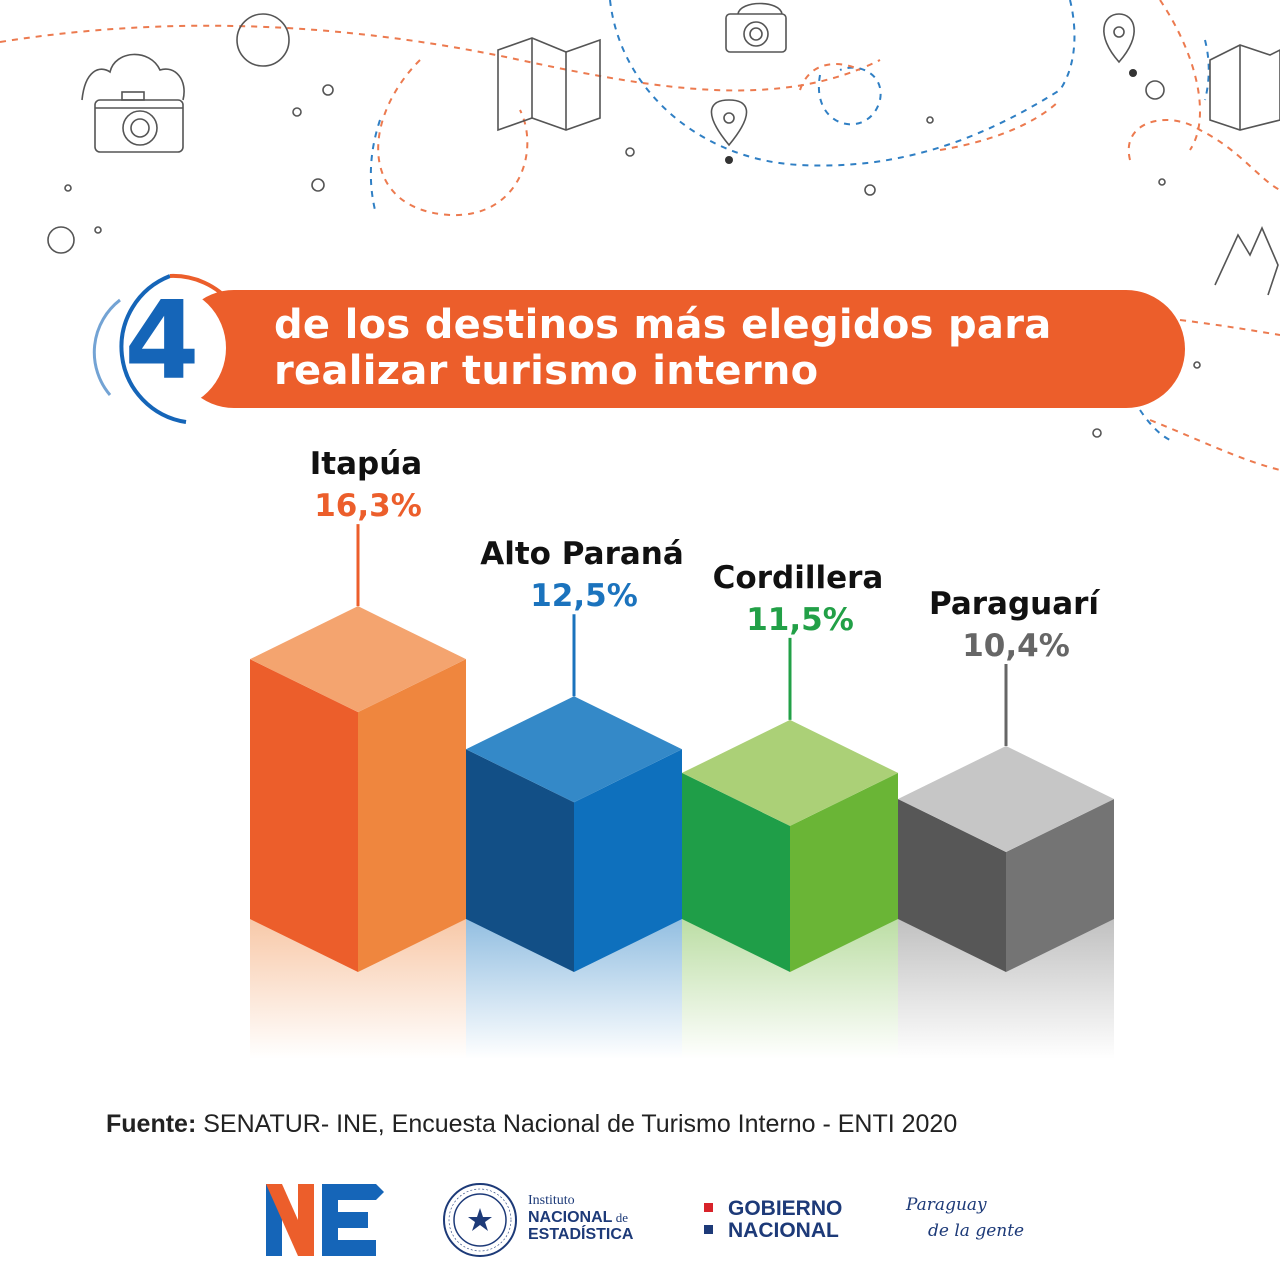  I want to click on bar-value-label: 10,4%, so click(1016, 646).